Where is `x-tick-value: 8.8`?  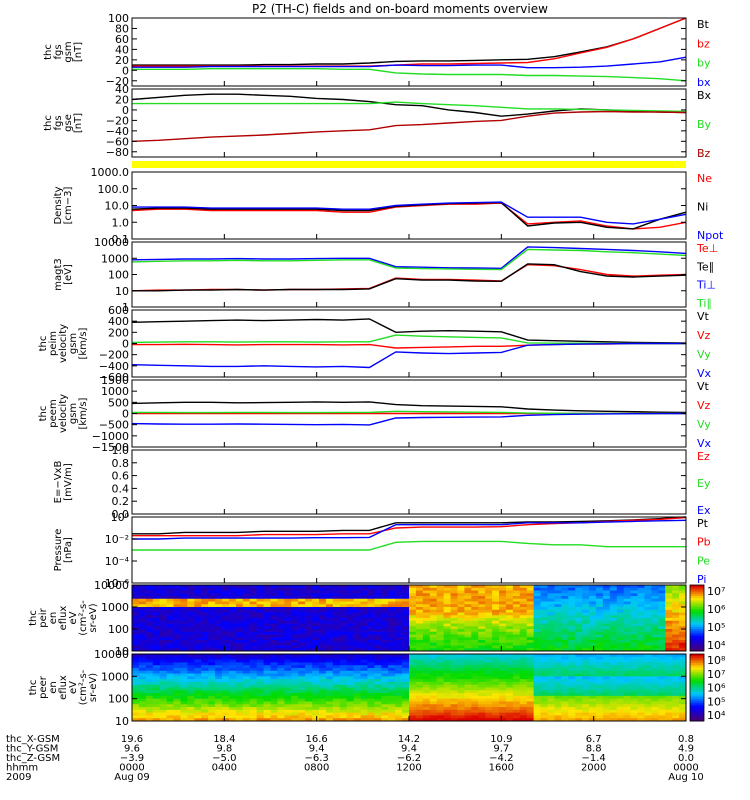
x-tick-value: 8.8 is located at coordinates (594, 749).